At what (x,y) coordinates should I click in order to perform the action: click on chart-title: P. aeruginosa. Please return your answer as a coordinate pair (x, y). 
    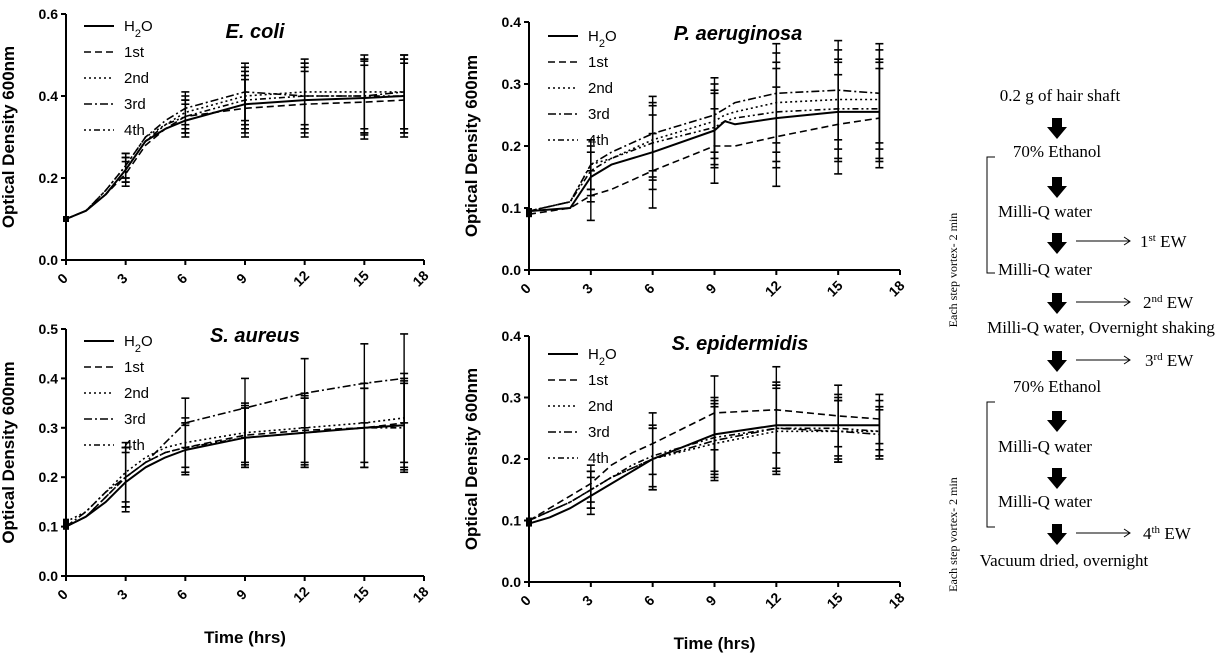
    Looking at the image, I should click on (738, 34).